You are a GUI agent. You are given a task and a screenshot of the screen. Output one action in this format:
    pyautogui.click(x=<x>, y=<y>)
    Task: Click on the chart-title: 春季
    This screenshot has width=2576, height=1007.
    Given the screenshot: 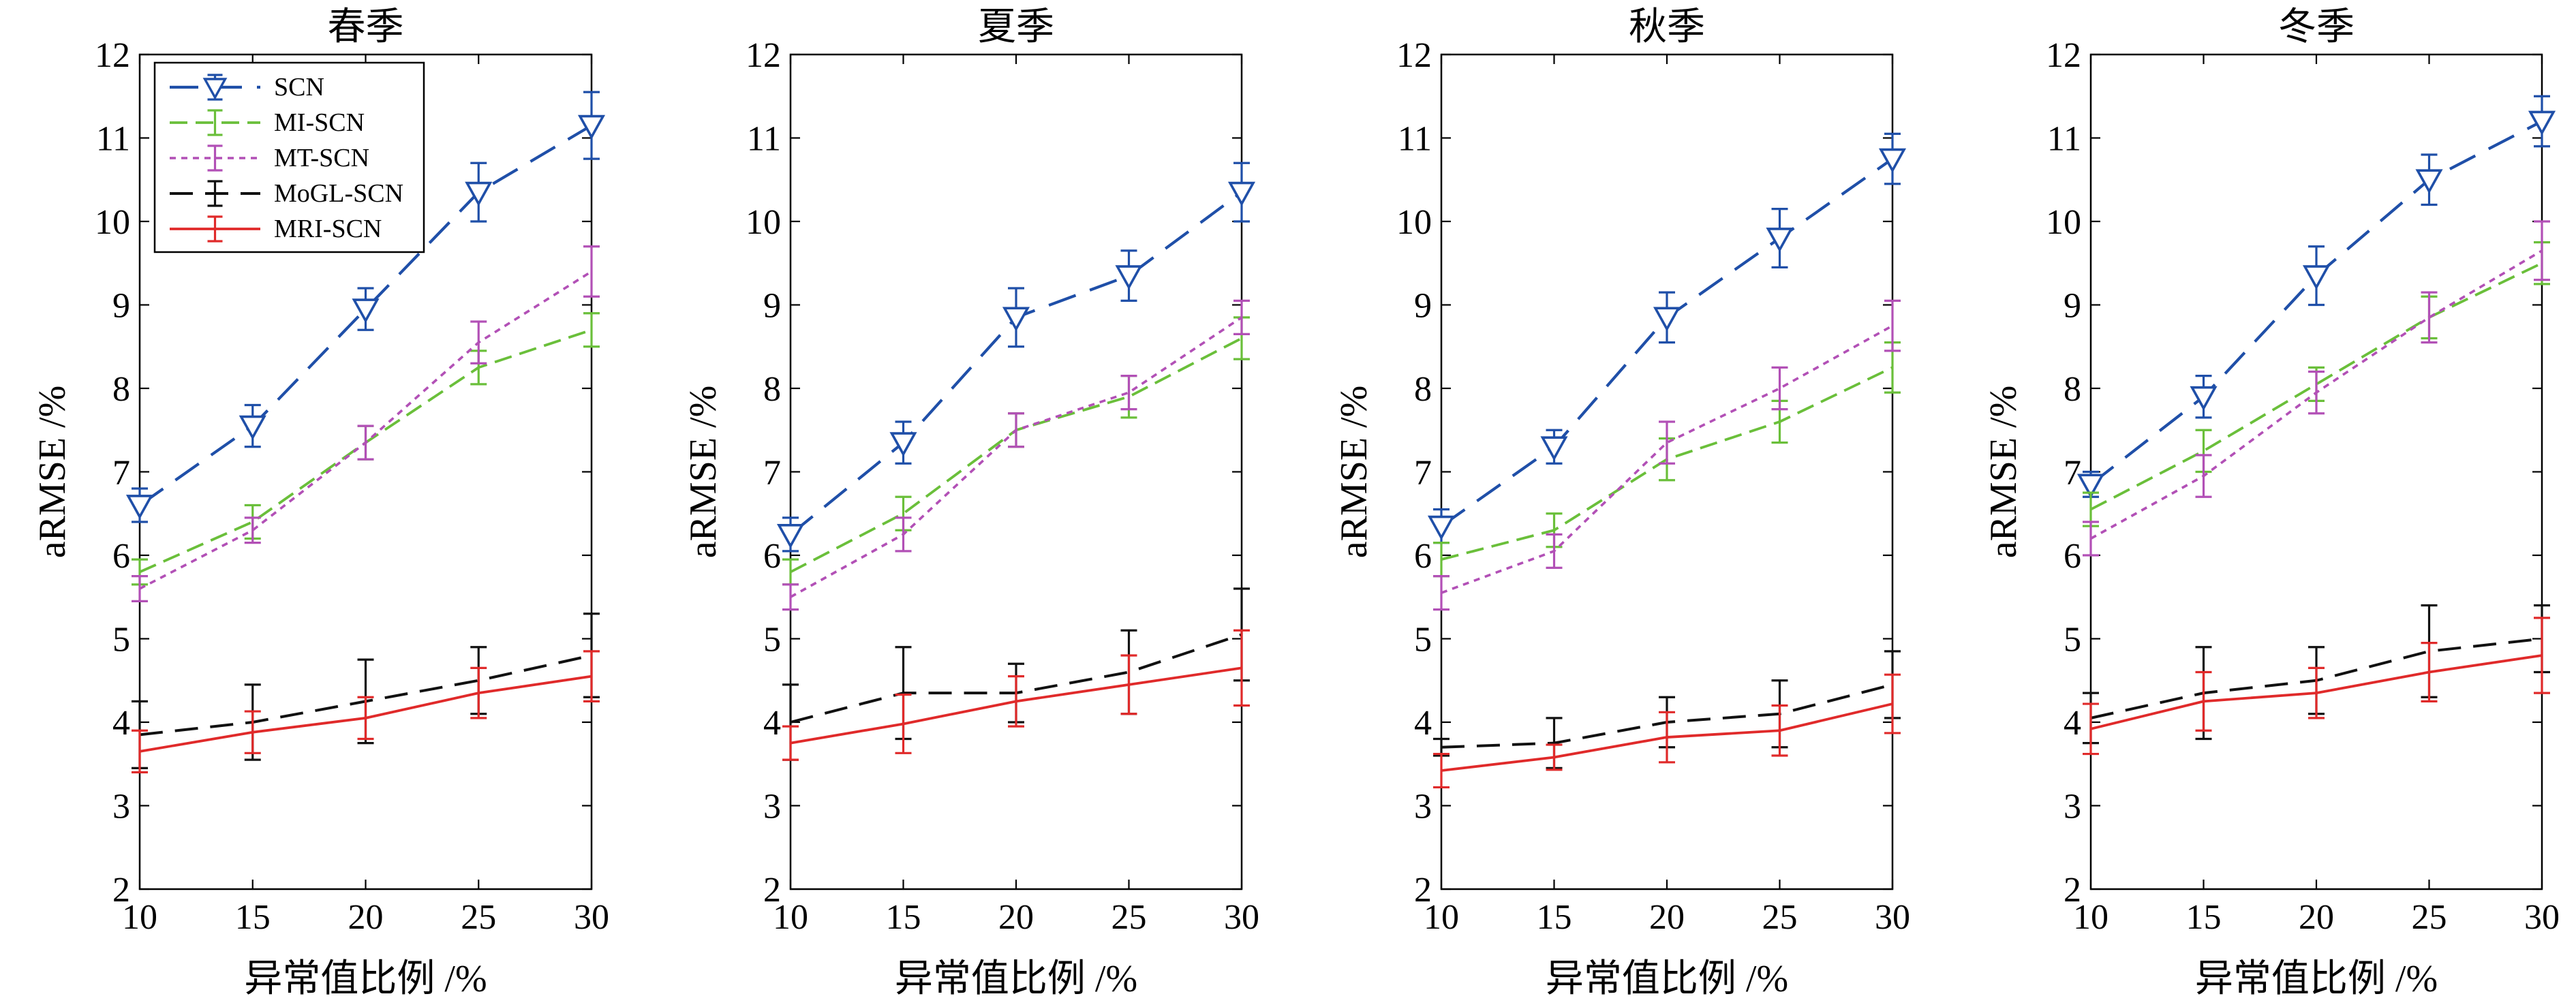 What is the action you would take?
    pyautogui.click(x=366, y=27)
    